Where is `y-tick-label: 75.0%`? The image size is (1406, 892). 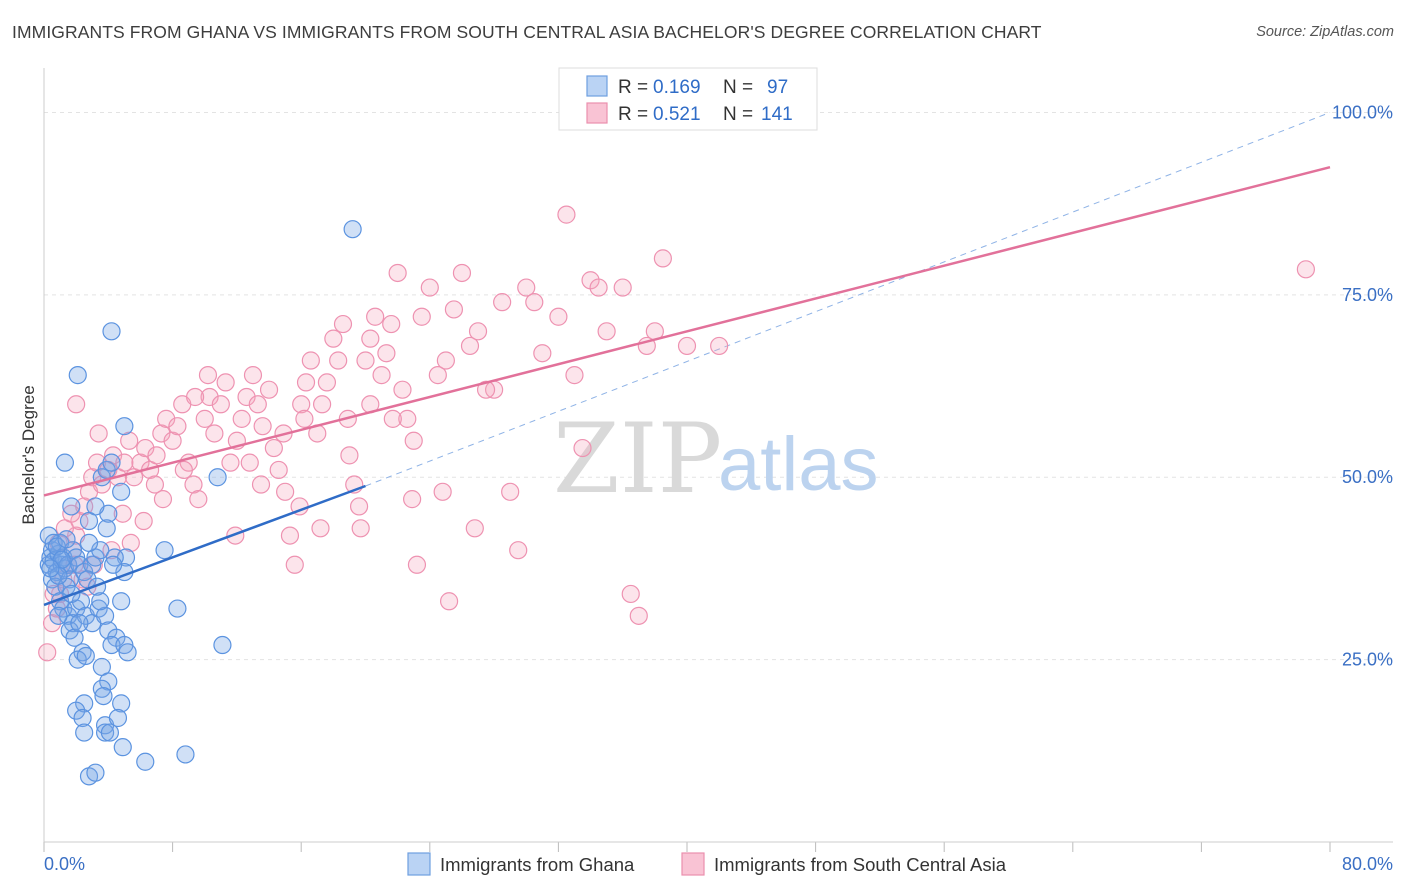 y-tick-label: 75.0% is located at coordinates (1367, 295).